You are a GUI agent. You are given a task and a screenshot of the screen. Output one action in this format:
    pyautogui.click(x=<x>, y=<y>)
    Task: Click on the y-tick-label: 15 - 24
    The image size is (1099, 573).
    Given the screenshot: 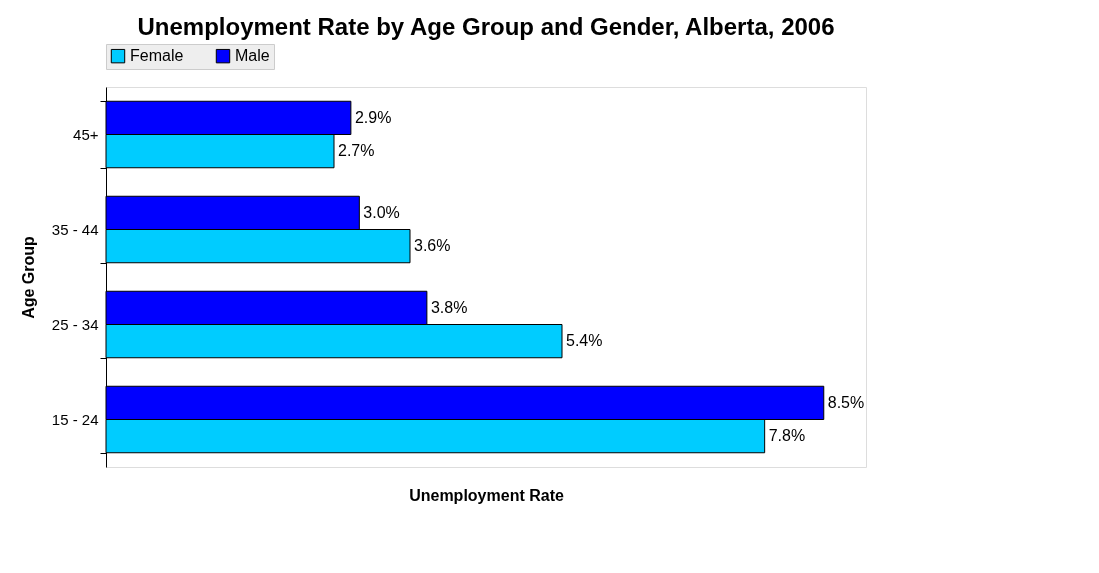 What is the action you would take?
    pyautogui.click(x=75, y=419)
    